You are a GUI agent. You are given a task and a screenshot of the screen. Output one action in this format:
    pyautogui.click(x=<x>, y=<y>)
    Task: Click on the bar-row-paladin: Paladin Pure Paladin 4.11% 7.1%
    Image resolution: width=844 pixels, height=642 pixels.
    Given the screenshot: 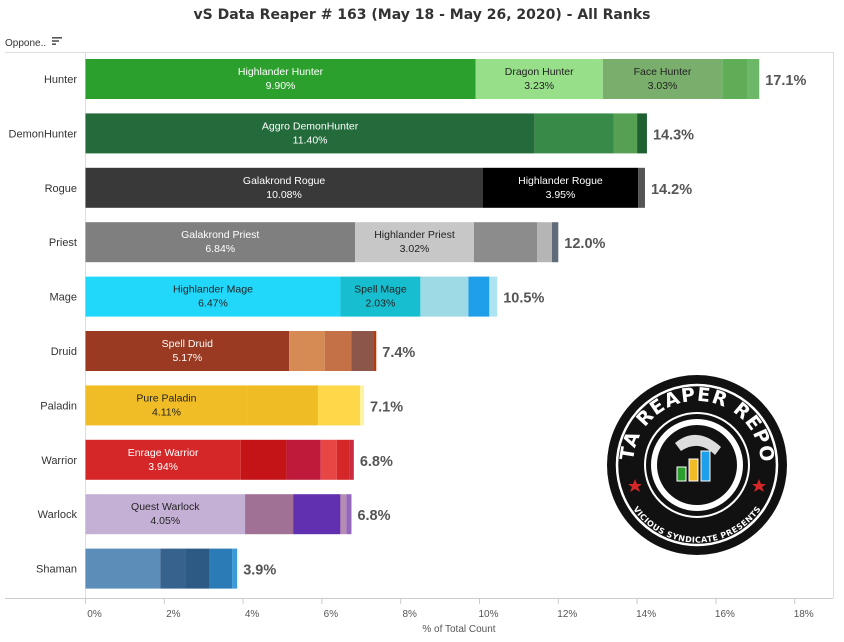 What is the action you would take?
    pyautogui.click(x=221, y=405)
    